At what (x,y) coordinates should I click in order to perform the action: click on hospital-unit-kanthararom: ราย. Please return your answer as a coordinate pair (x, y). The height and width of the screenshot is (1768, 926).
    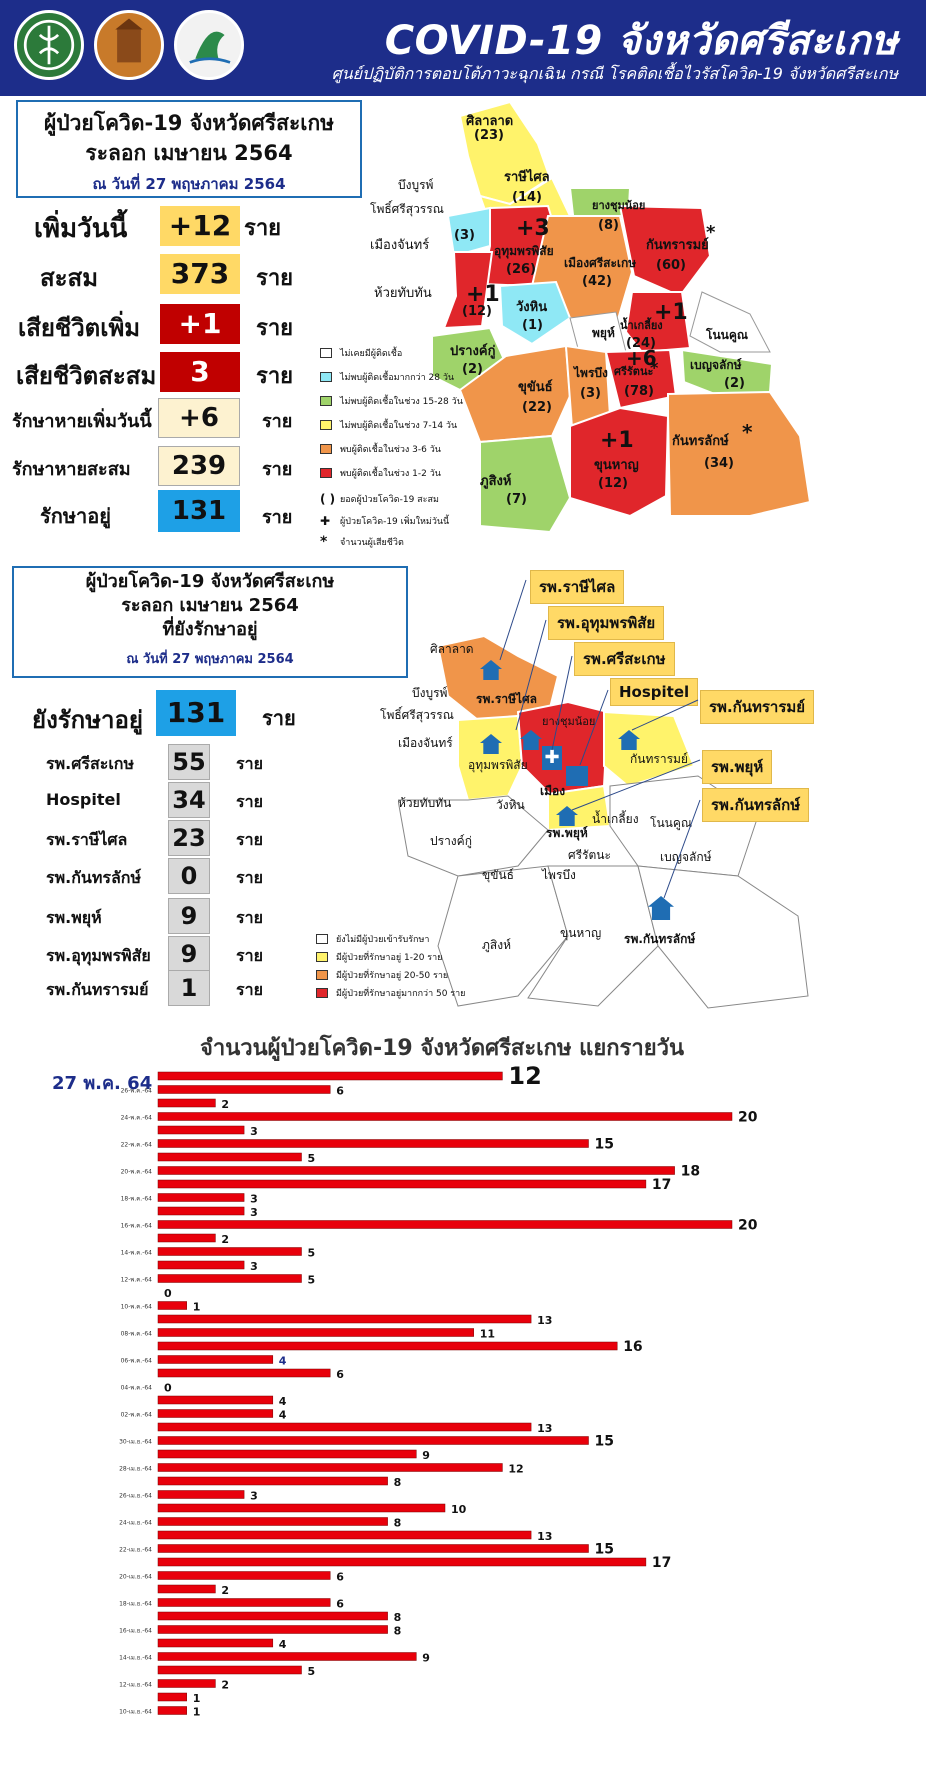
    Looking at the image, I should click on (249, 989).